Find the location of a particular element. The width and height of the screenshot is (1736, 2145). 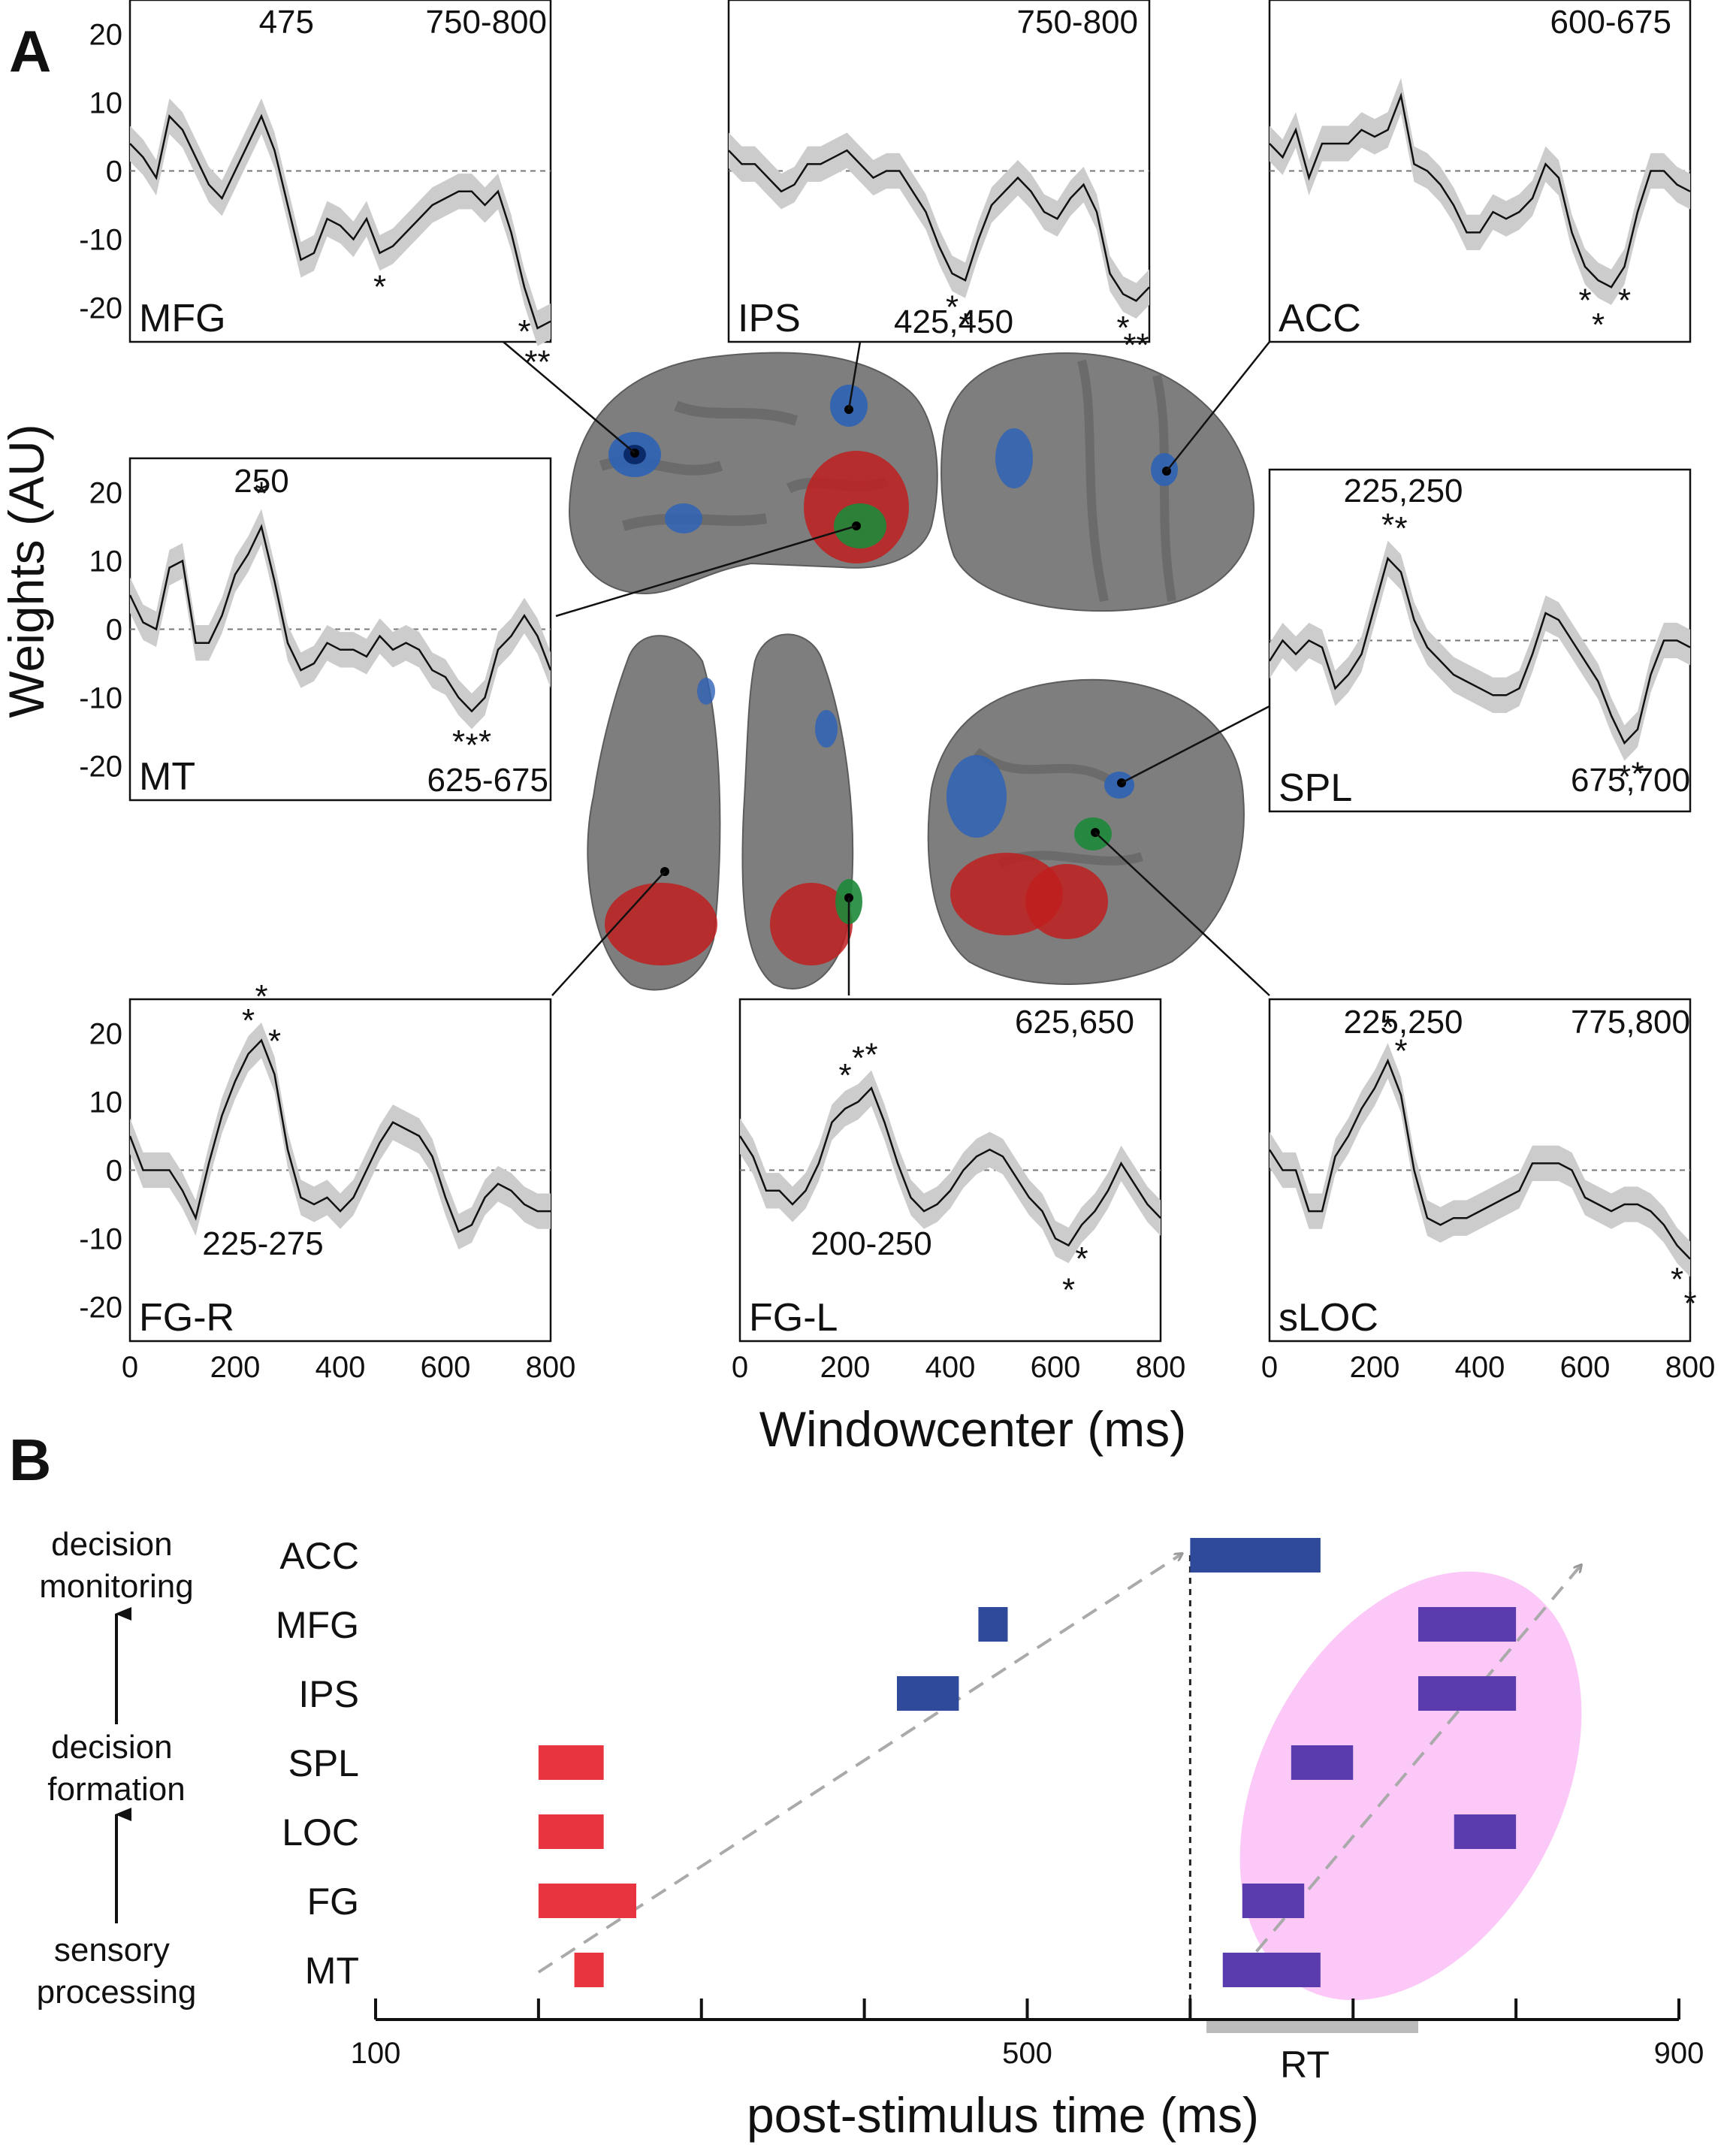

x-tick-sloc-4: 800 is located at coordinates (1690, 1367).